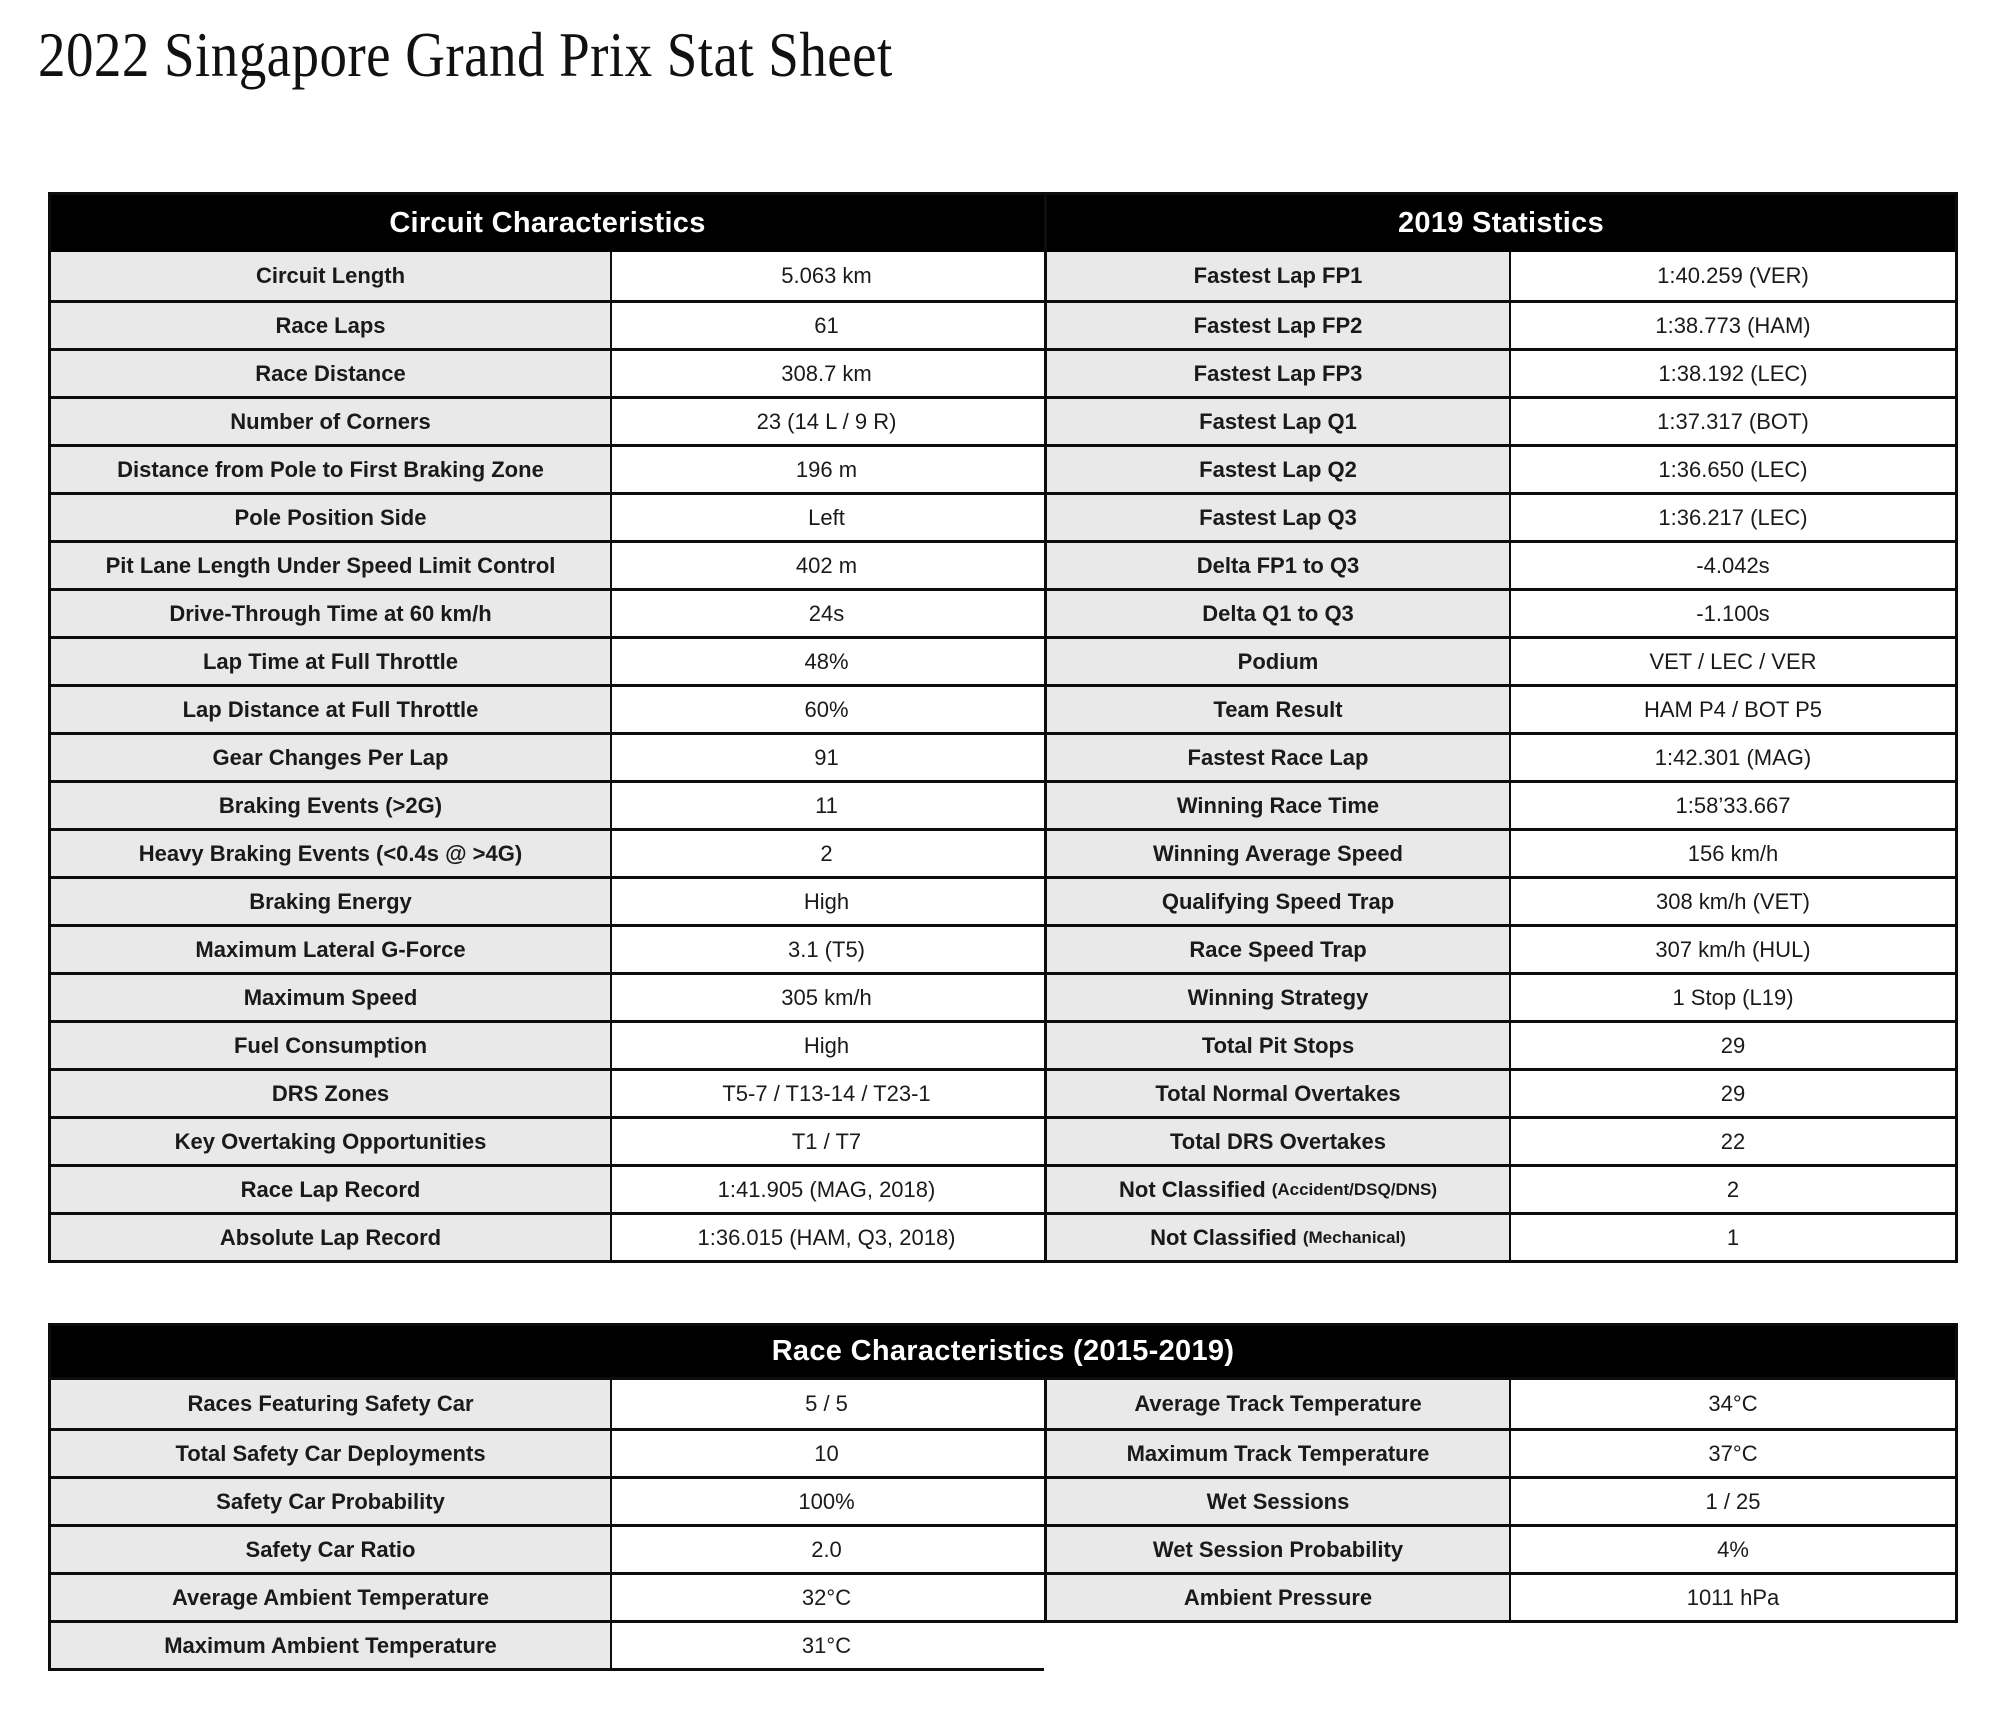  I want to click on row-label-cell: Maximum Lateral G-Force, so click(330, 949).